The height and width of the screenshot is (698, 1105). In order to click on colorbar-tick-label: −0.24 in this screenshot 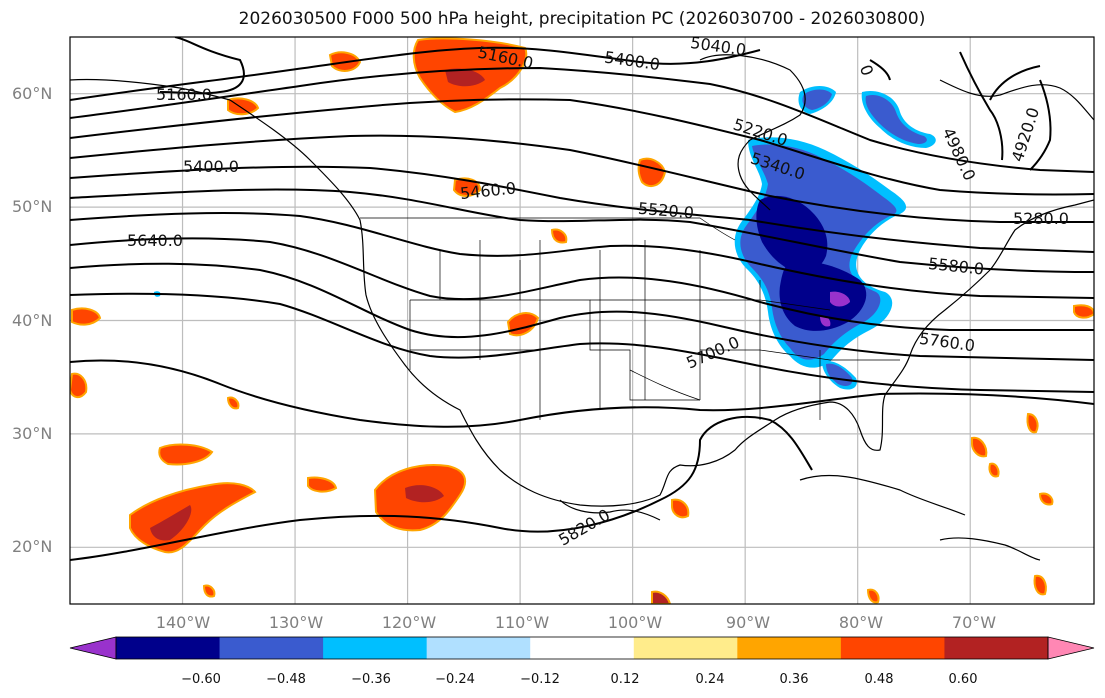, I will do `click(455, 679)`.